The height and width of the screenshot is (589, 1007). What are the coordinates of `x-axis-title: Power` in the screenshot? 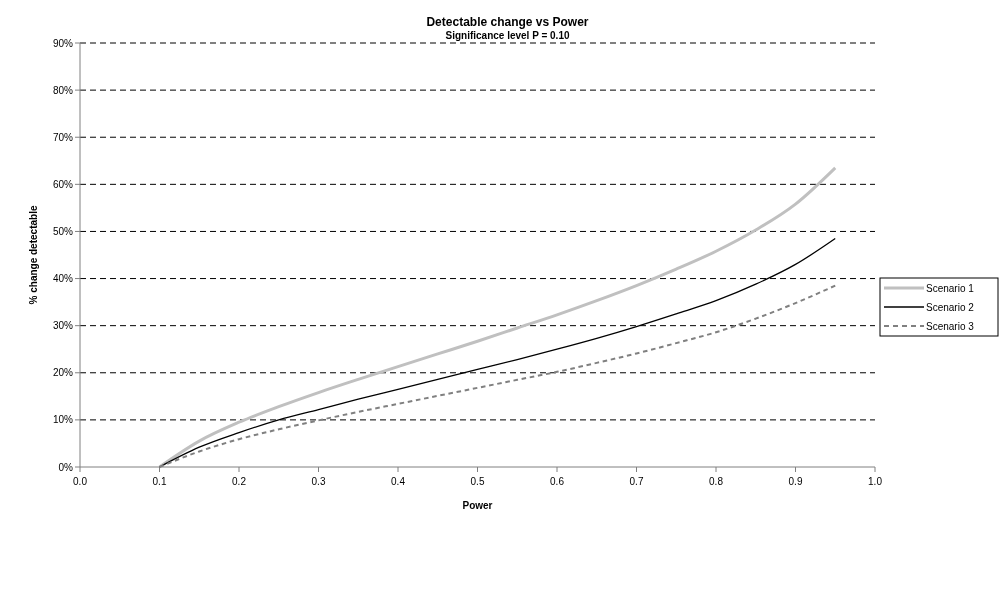 It's located at (477, 505).